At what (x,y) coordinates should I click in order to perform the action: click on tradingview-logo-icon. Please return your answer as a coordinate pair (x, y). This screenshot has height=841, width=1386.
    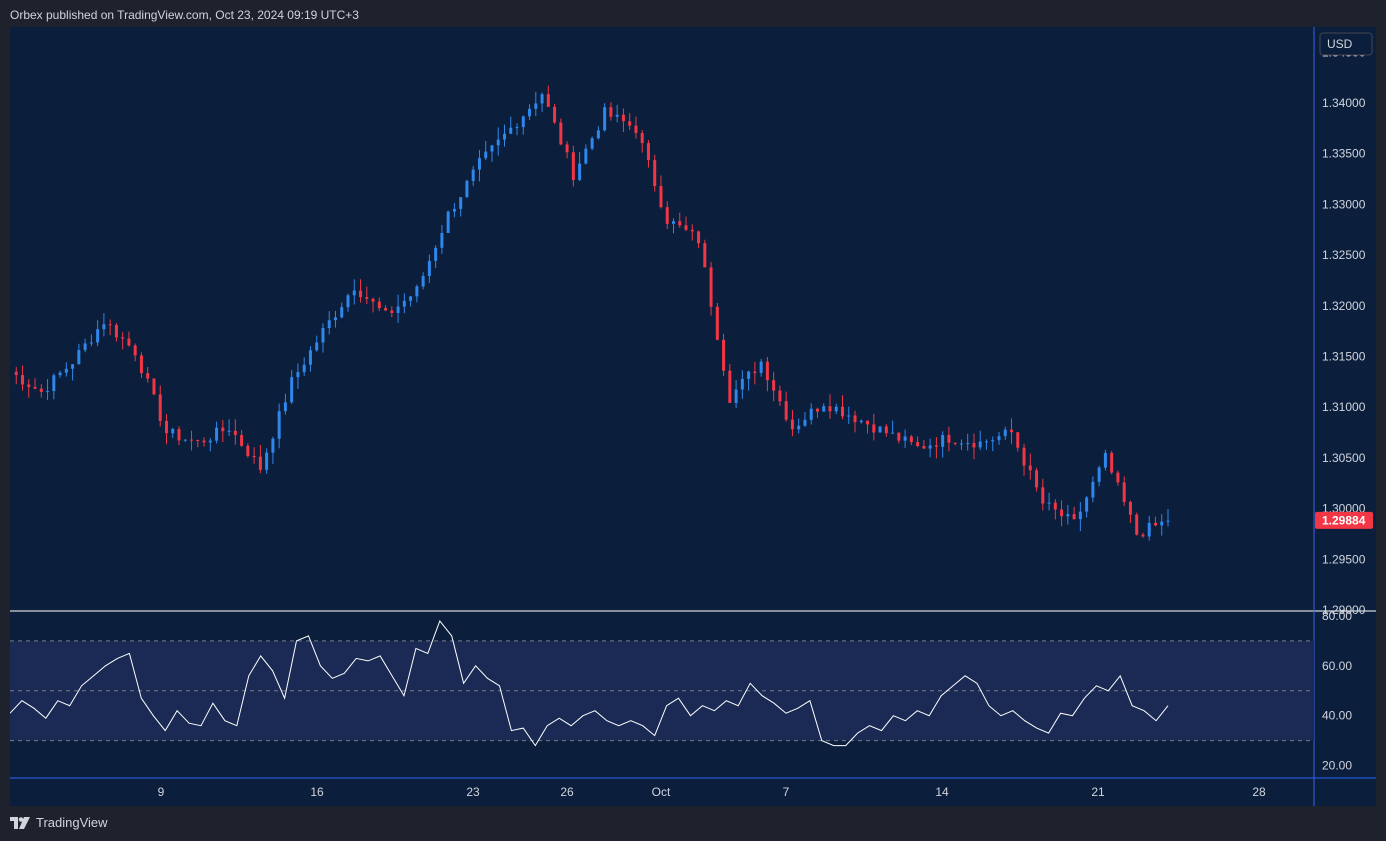
    Looking at the image, I should click on (20, 822).